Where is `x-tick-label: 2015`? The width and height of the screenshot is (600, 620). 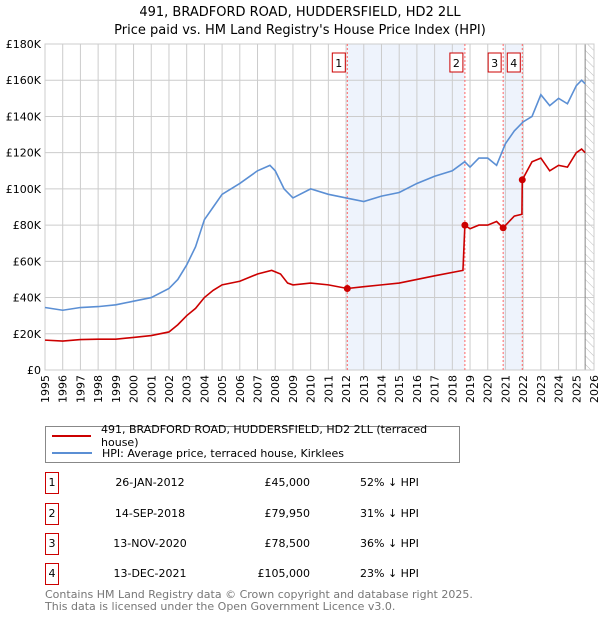 x-tick-label: 2015 is located at coordinates (399, 389).